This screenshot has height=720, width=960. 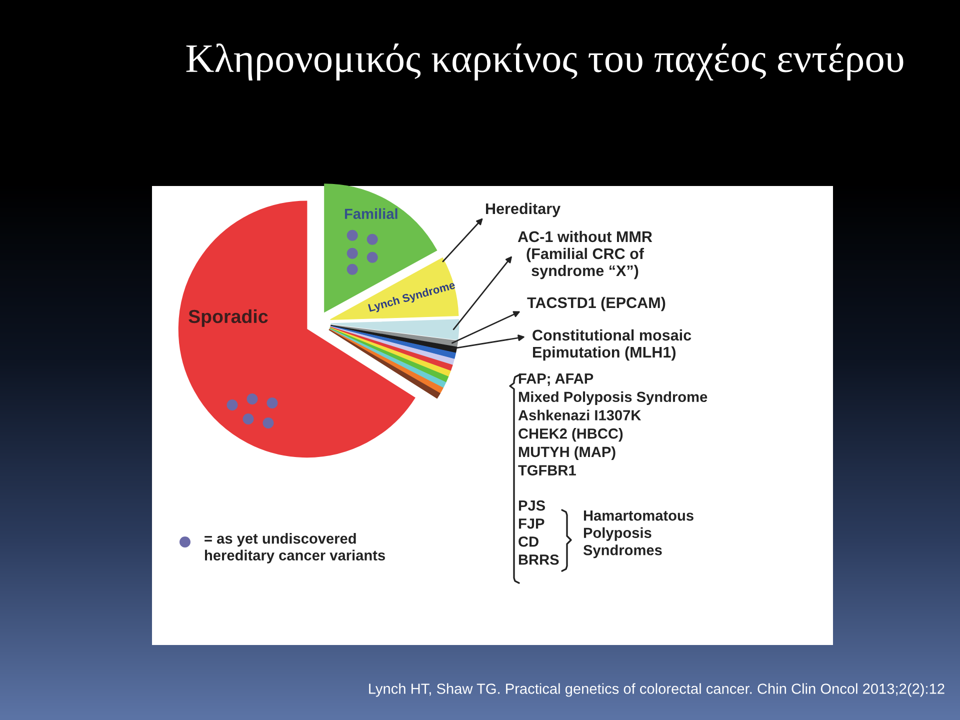 What do you see at coordinates (585, 255) in the screenshot?
I see `slice-label: AC-1 without MMR (Familial CRC of syndrome “X”)` at bounding box center [585, 255].